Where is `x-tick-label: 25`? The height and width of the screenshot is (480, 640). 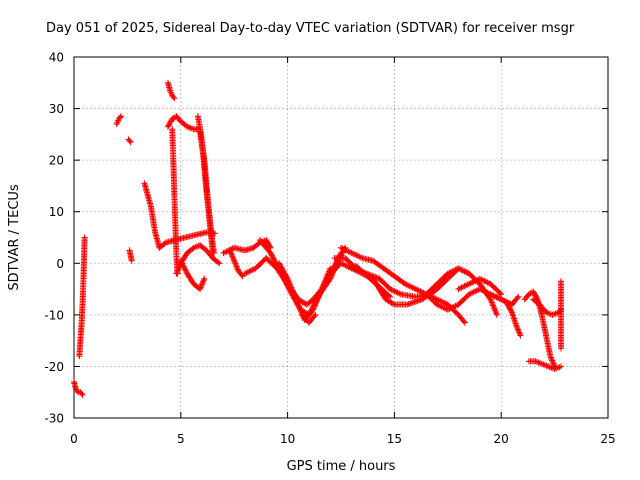 x-tick-label: 25 is located at coordinates (607, 439).